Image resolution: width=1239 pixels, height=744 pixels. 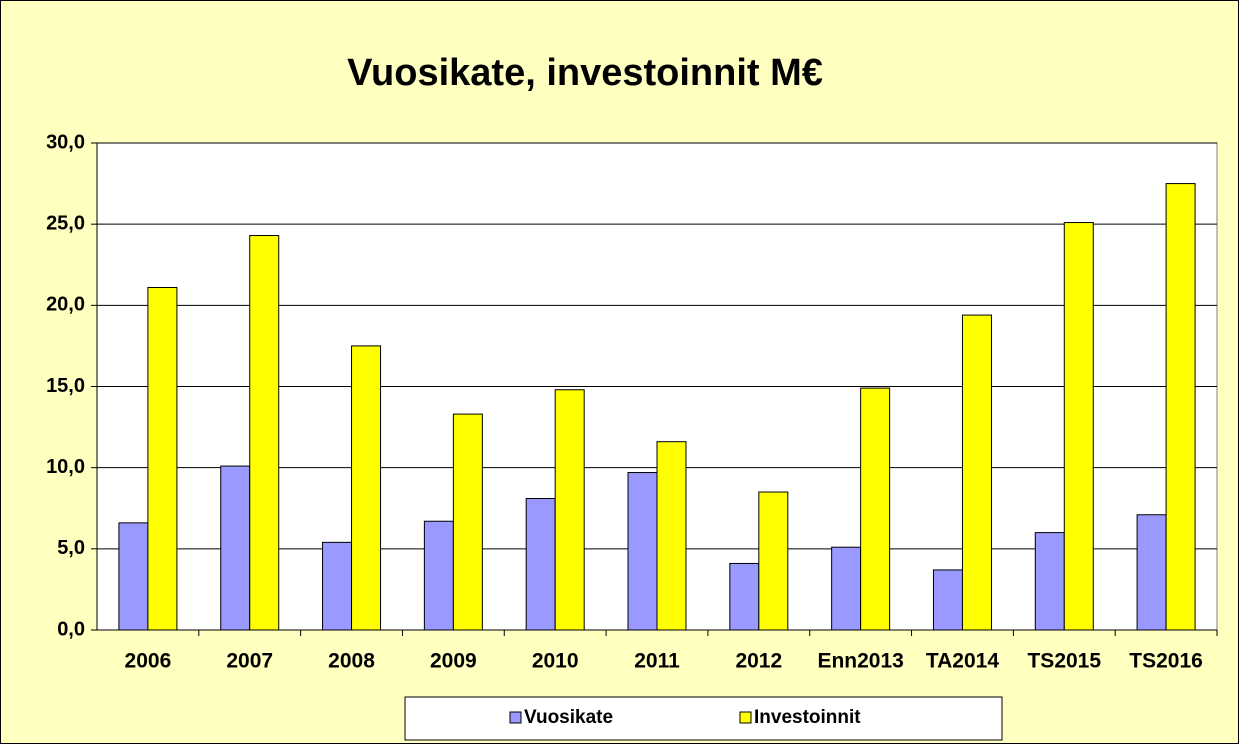 What do you see at coordinates (657, 661) in the screenshot?
I see `x-tick-label: 2011` at bounding box center [657, 661].